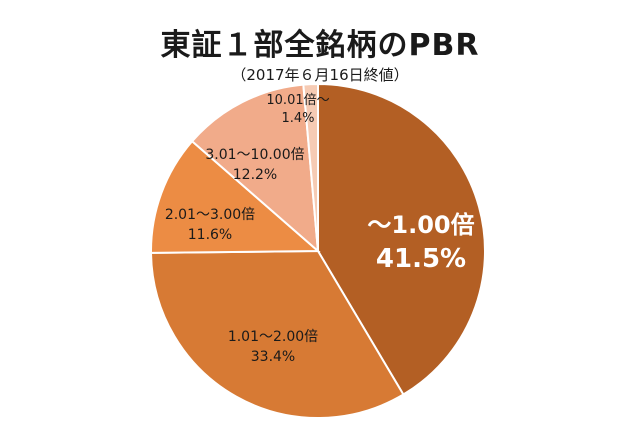 The image size is (640, 444). Describe the element at coordinates (421, 259) in the screenshot. I see `slice-percent-label: 41.5%` at that location.